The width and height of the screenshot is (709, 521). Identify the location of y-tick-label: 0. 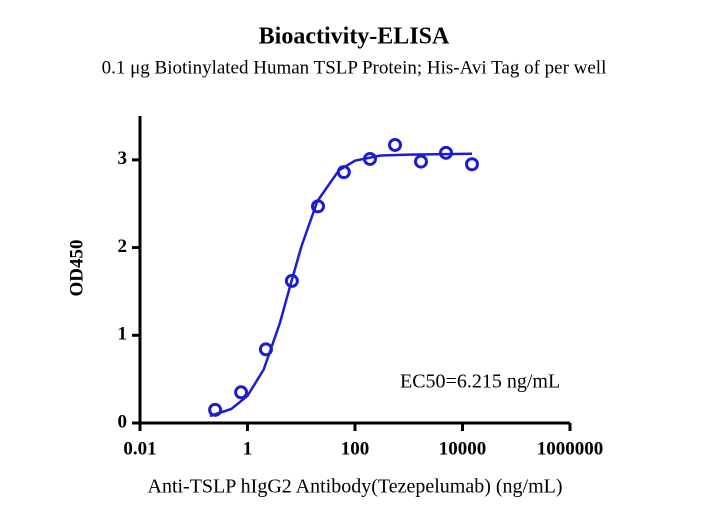
(123, 421).